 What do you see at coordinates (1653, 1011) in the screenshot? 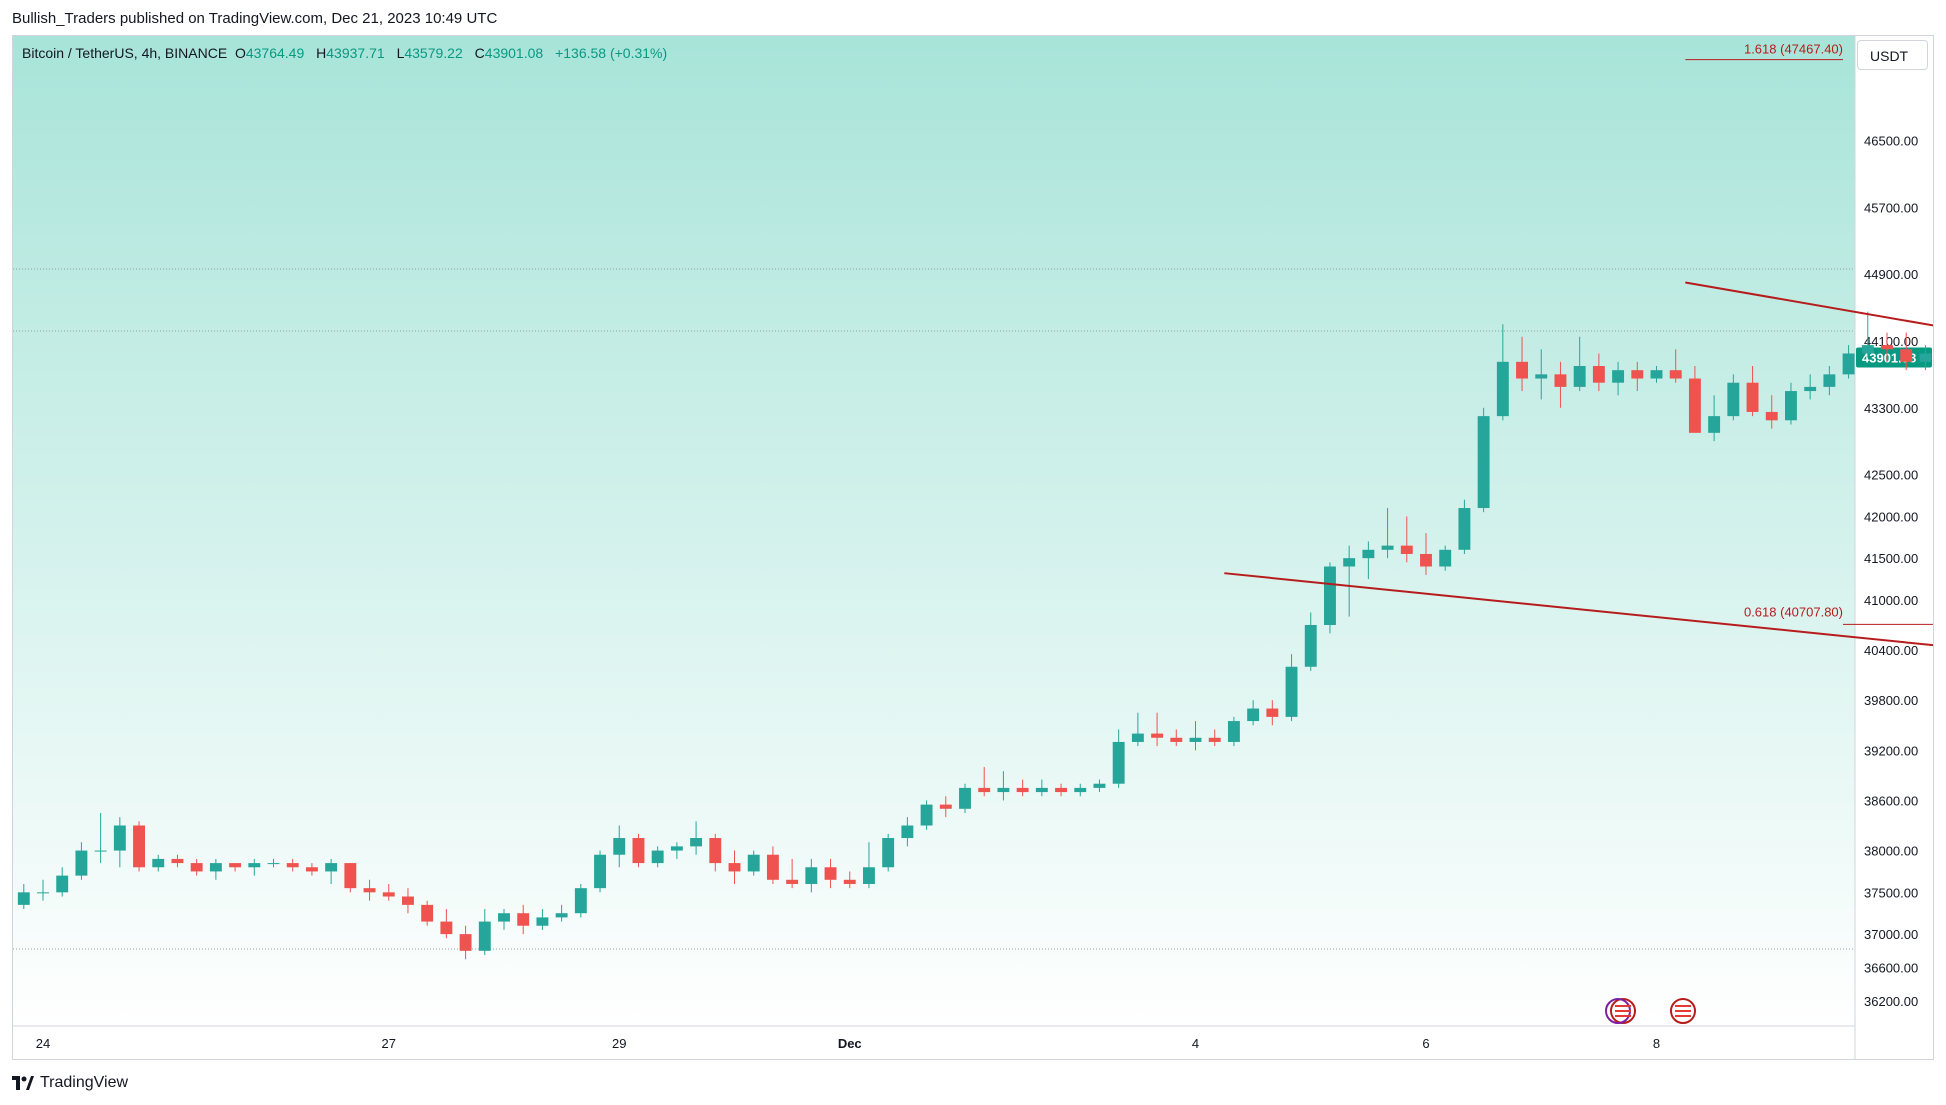
I see `flag-stripes-icon` at bounding box center [1653, 1011].